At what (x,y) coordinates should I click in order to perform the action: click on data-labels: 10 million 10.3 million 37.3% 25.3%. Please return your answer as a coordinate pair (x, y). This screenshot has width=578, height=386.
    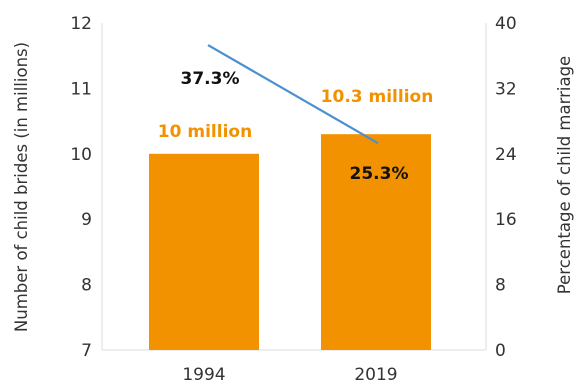
    Looking at the image, I should click on (296, 126).